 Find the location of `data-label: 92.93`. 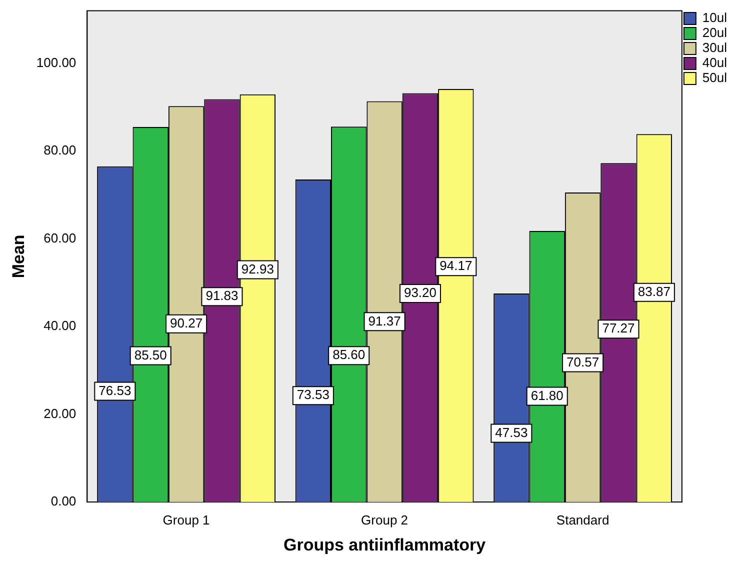

data-label: 92.93 is located at coordinates (257, 268).